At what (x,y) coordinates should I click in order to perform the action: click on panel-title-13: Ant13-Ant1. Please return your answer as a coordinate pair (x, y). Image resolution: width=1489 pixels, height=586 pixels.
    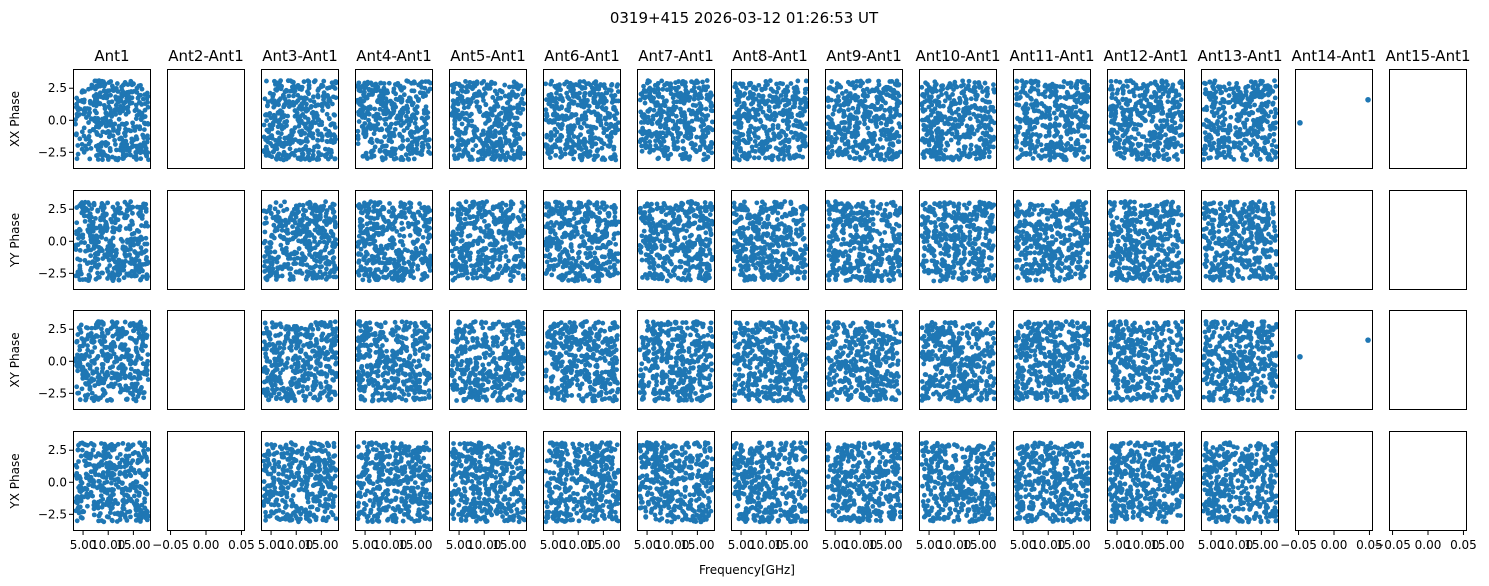
    Looking at the image, I should click on (1239, 56).